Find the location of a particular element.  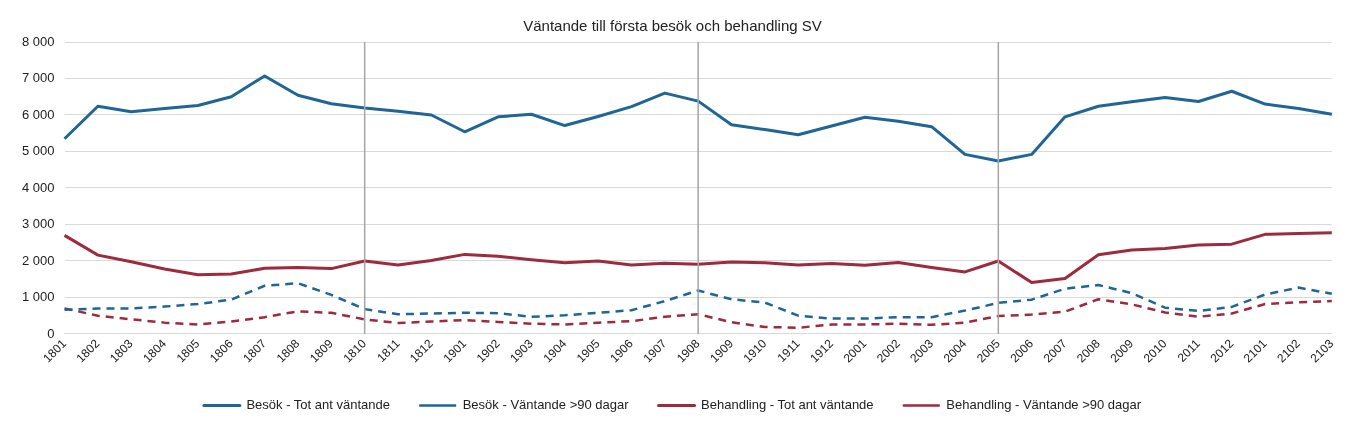

y-tick-label: 7 000 is located at coordinates (38, 78).